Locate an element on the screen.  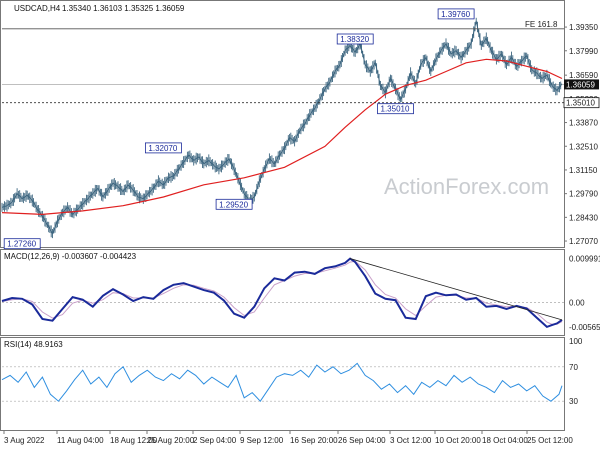
rsi-line is located at coordinates (282, 382).